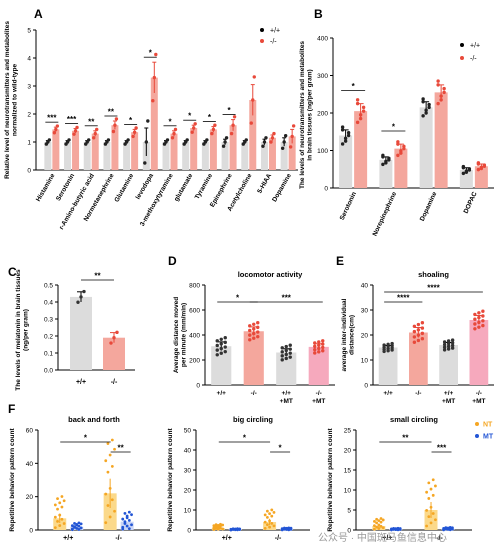 The width and height of the screenshot is (500, 560). Describe the element at coordinates (188, 471) in the screenshot. I see `y-tick-label: 30` at that location.